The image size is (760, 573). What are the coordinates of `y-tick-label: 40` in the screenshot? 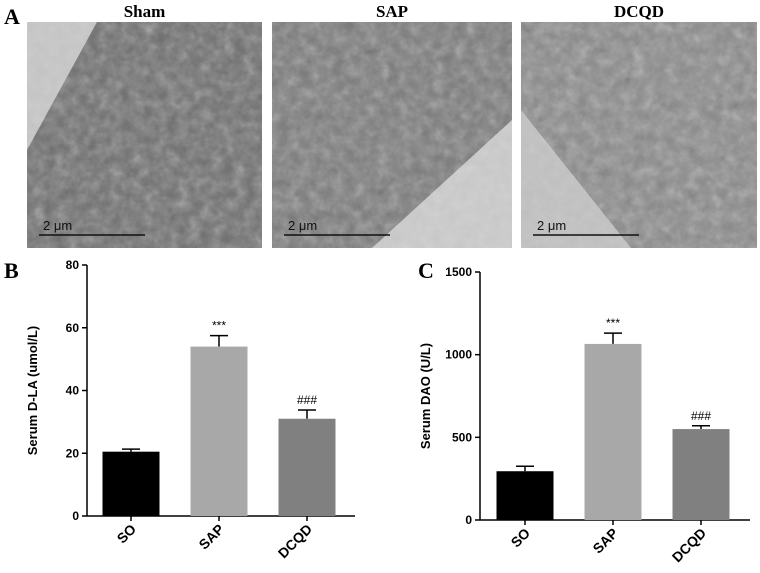 It's located at (73, 391).